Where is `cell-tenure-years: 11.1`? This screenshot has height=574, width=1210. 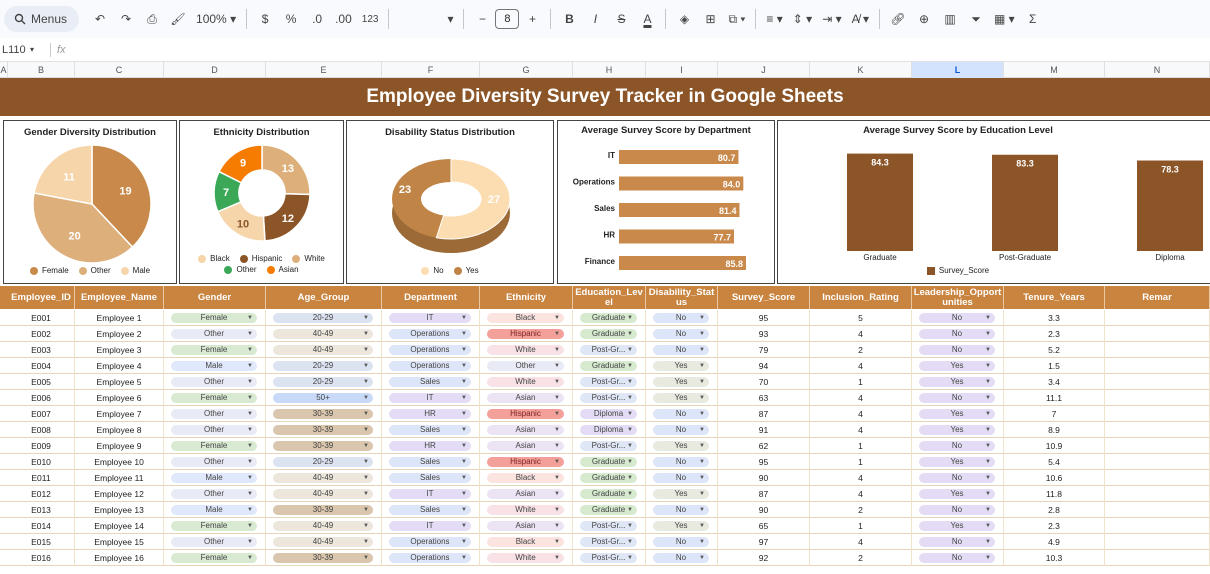
cell-tenure-years: 11.1 is located at coordinates (1054, 398).